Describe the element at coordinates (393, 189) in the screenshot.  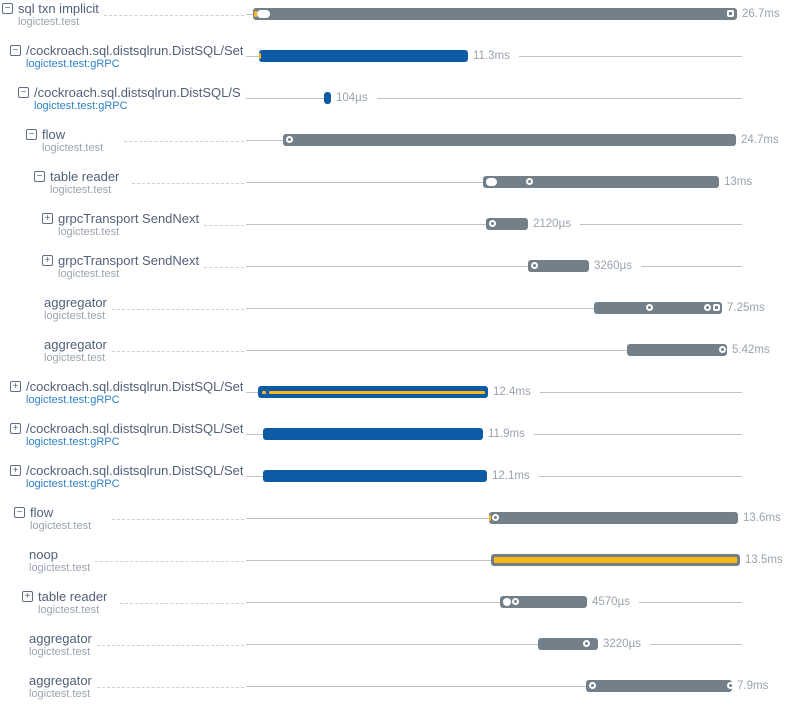
I see `trace-row: − table reader logictest.test 13ms` at that location.